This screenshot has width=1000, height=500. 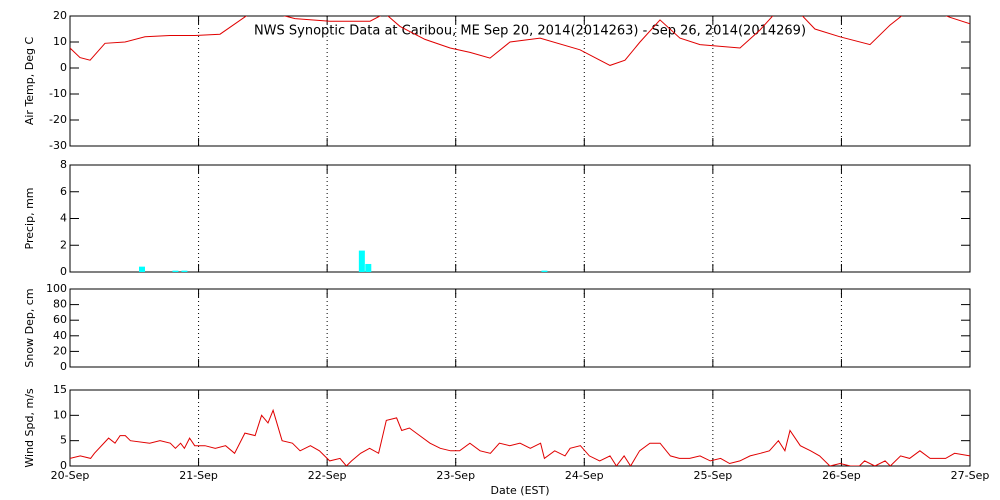 What do you see at coordinates (63, 191) in the screenshot?
I see `y-tick-label: 6` at bounding box center [63, 191].